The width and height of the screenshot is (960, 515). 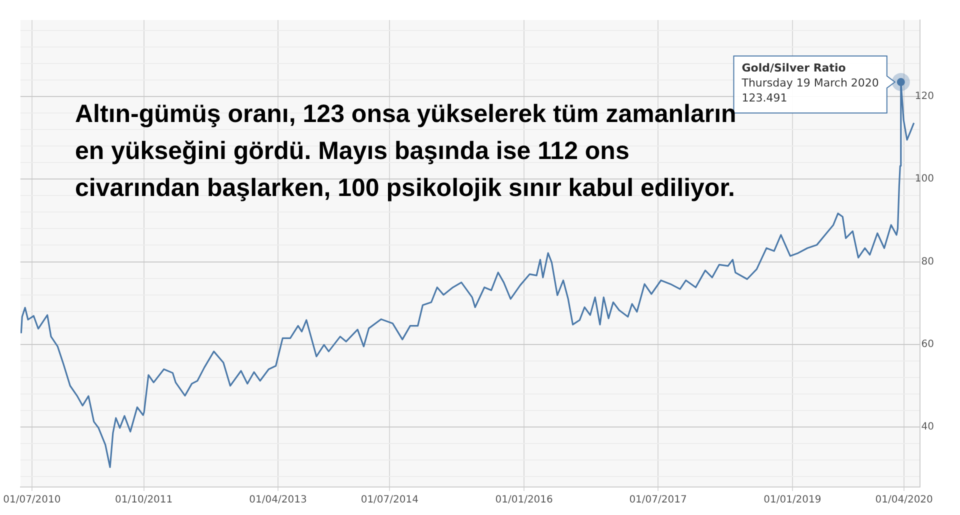 What do you see at coordinates (524, 500) in the screenshot?
I see `x-tick-label: 01/01/2016` at bounding box center [524, 500].